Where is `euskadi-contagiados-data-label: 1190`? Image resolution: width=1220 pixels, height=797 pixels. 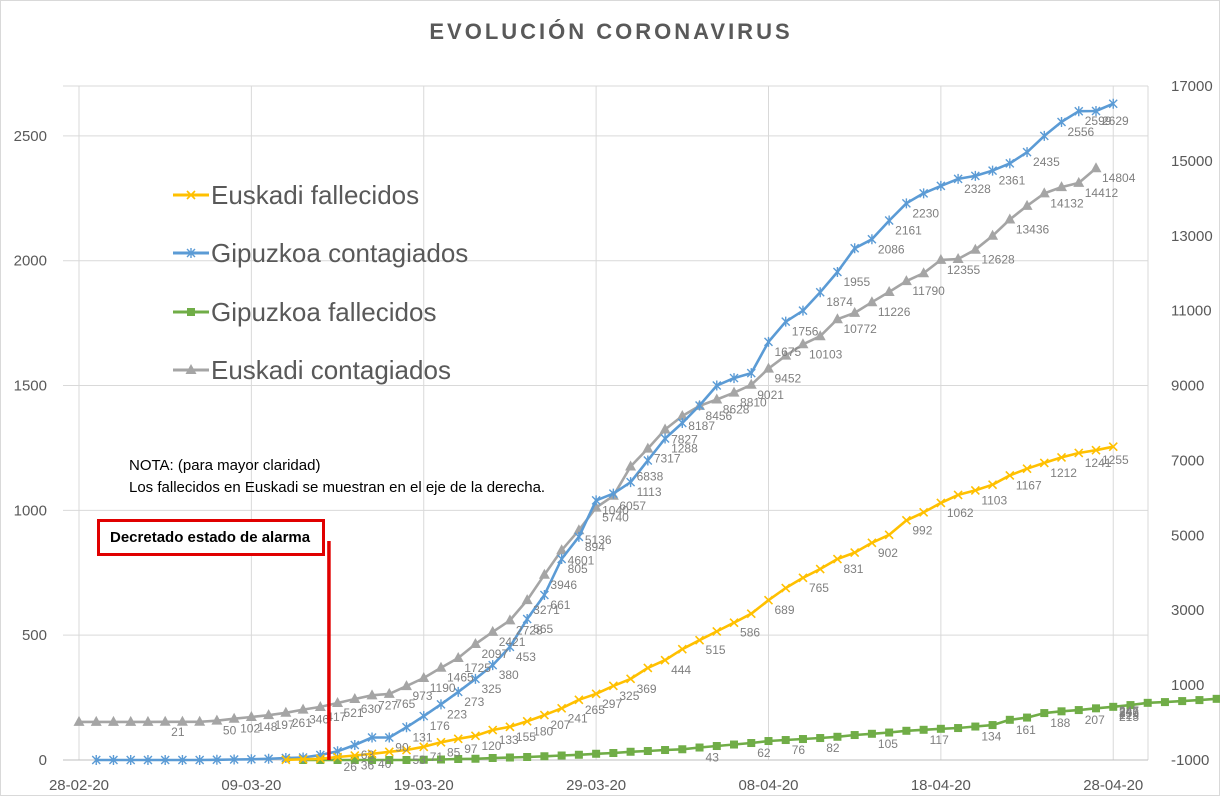
euskadi-contagiados-data-label: 1190 is located at coordinates (443, 688).